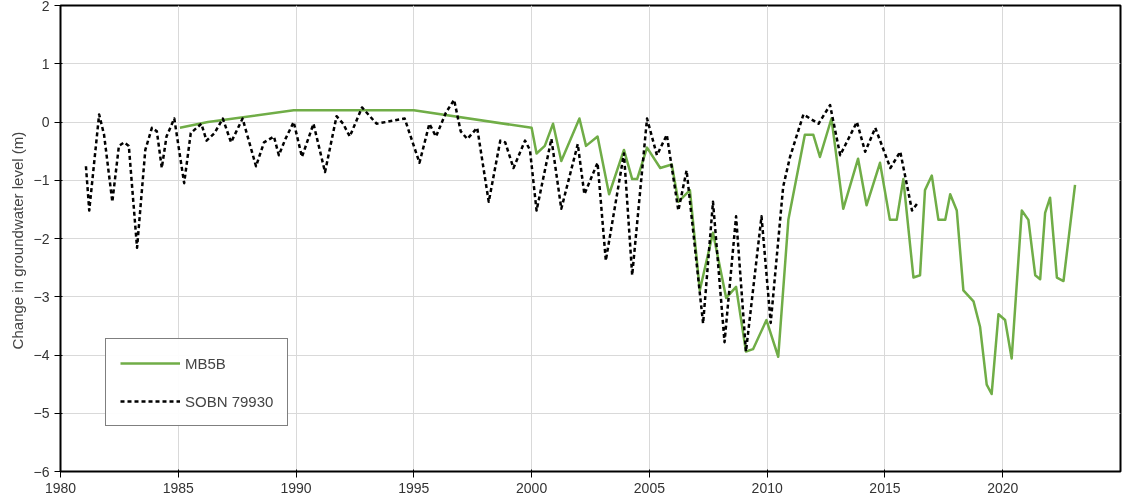  What do you see at coordinates (41, 180) in the screenshot?
I see `y-tick-label: −1` at bounding box center [41, 180].